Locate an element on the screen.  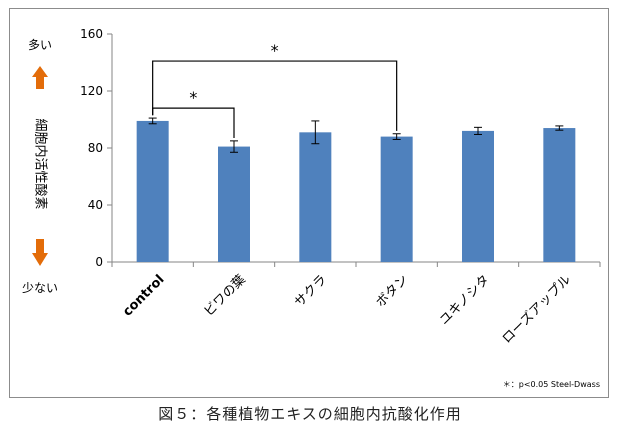
figure-caption: 図５：各種植物エキスの細胞内抗酸化作用 is located at coordinates (310, 414).